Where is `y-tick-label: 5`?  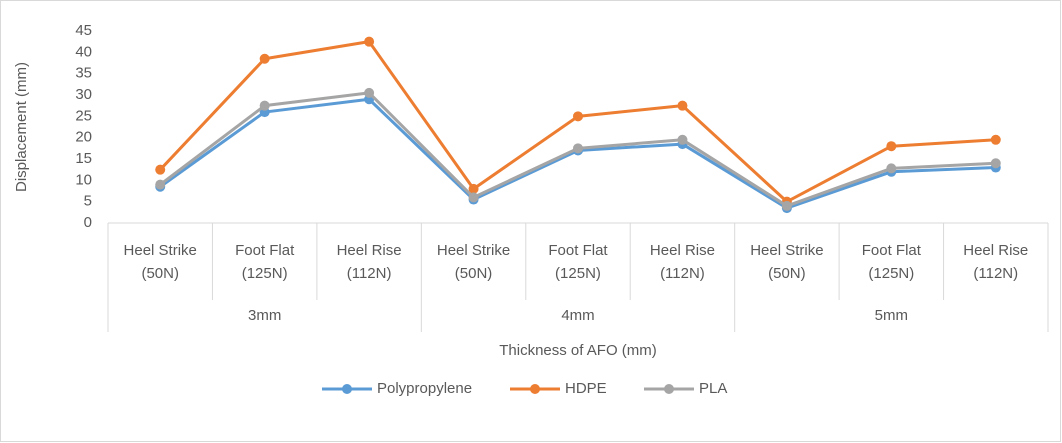 y-tick-label: 5 is located at coordinates (88, 201).